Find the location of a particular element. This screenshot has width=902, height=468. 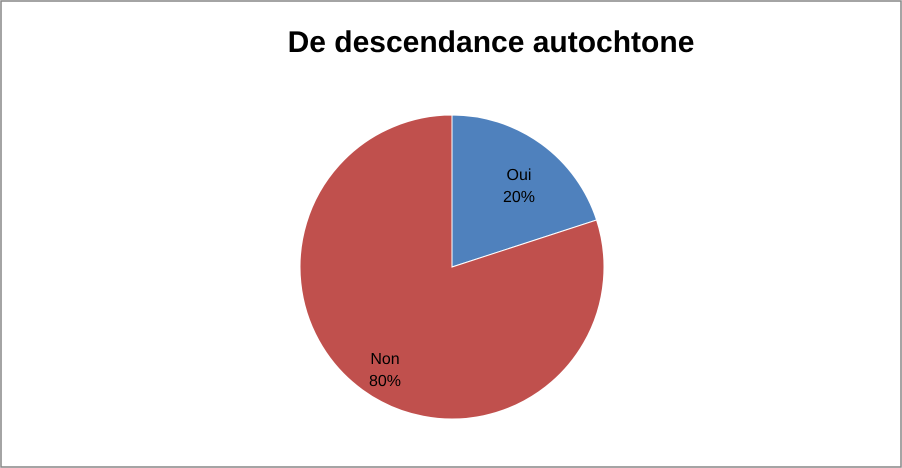

slice-label: Oui is located at coordinates (519, 175).